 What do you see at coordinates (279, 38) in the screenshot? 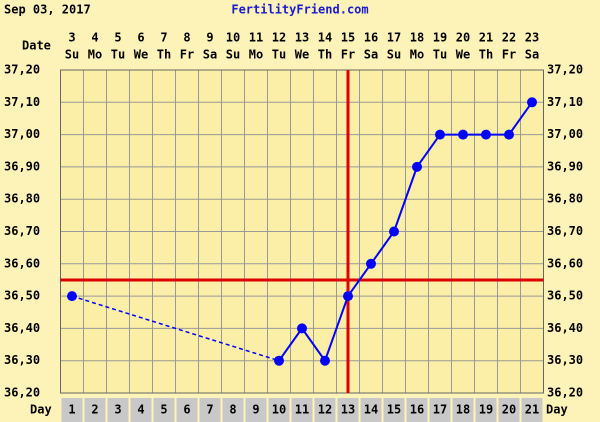
I see `date-label: 12` at bounding box center [279, 38].